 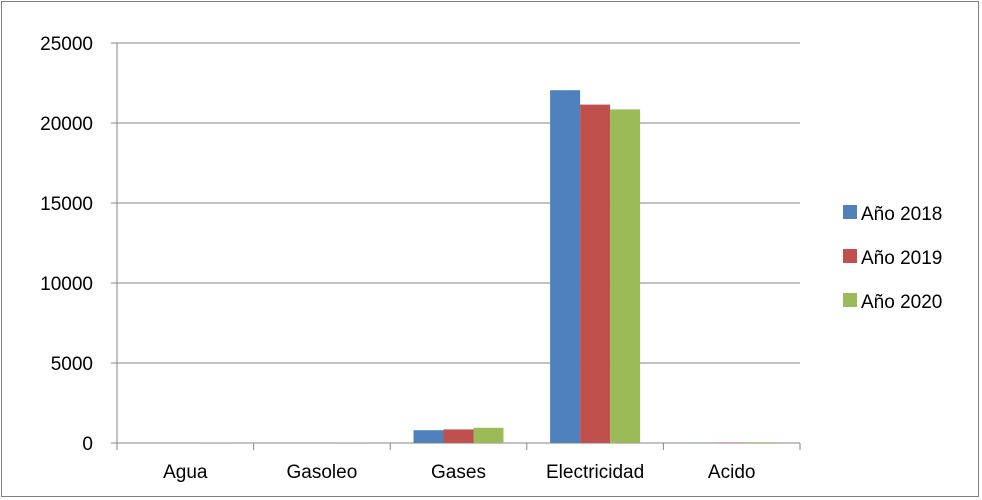 I want to click on y-tick-label: 0, so click(x=87, y=444).